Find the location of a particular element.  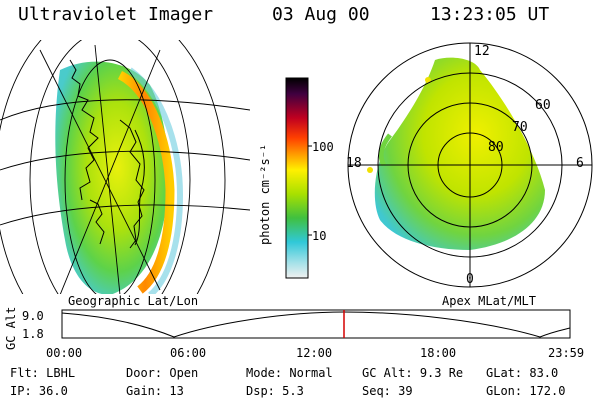

status-dsp: Dsp: 5.3 is located at coordinates (275, 391).